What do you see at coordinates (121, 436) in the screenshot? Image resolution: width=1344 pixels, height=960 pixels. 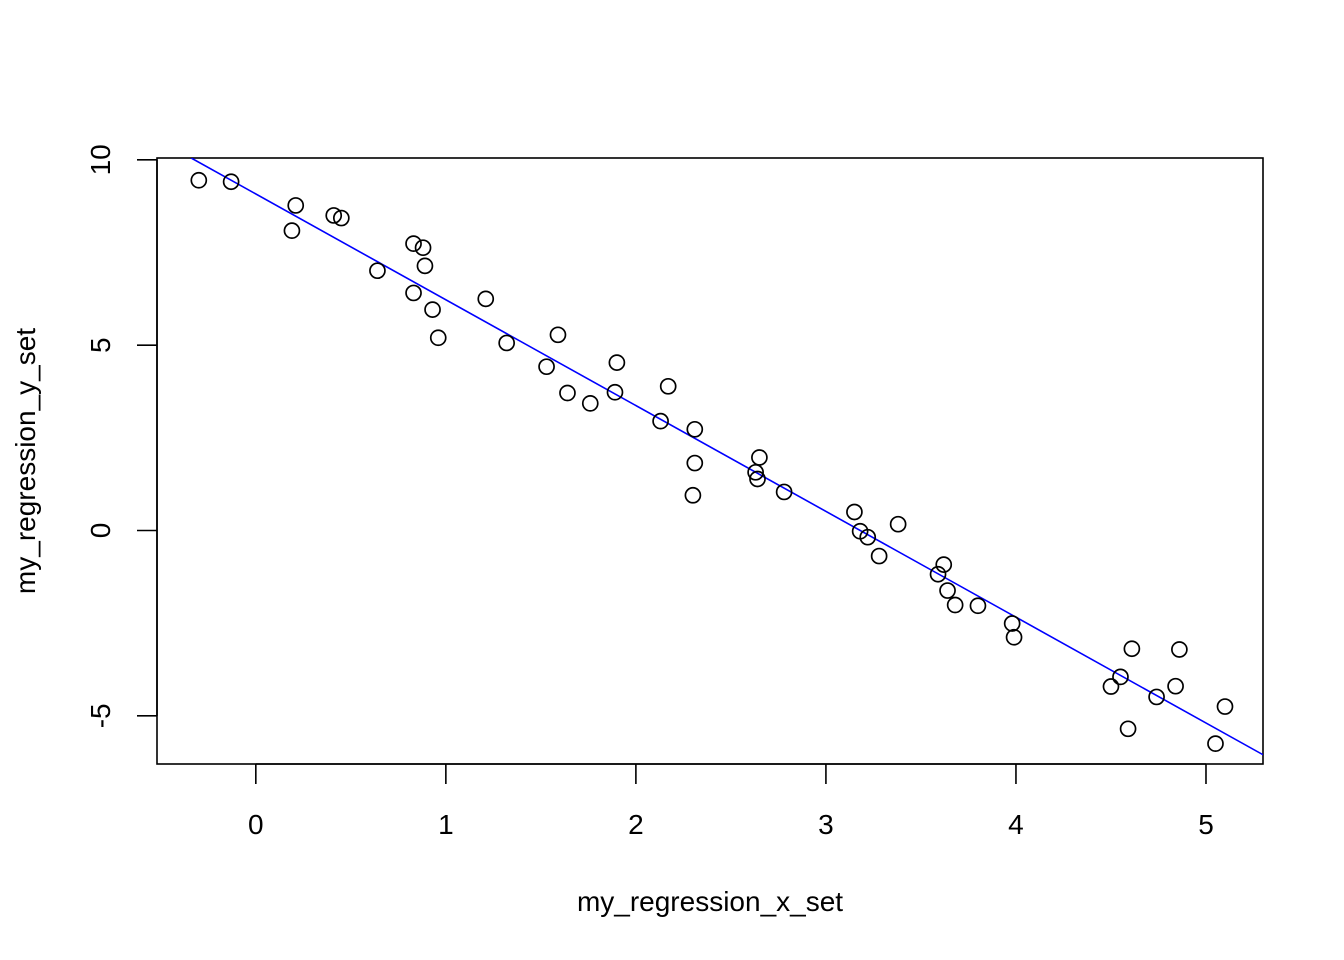 I see `y-axis: -5 0 5 10` at bounding box center [121, 436].